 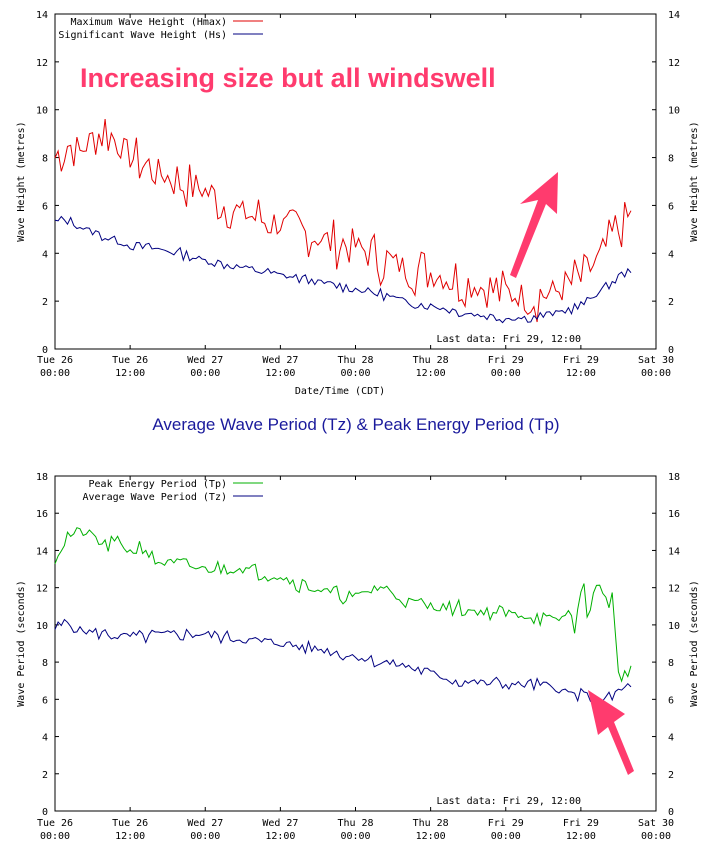 I want to click on legend-label: Significant Wave Height (Hs), so click(x=142, y=35).